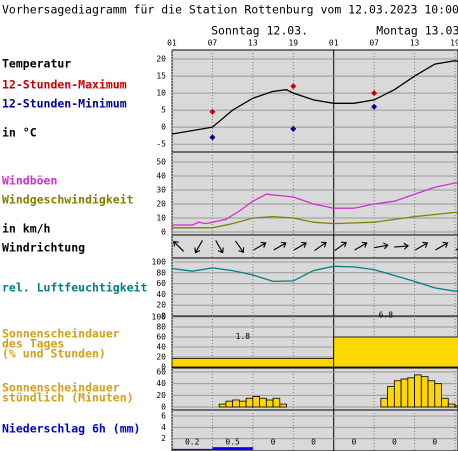 This screenshot has width=458, height=451. I want to click on day-label: Montag 13.03., so click(417, 31).